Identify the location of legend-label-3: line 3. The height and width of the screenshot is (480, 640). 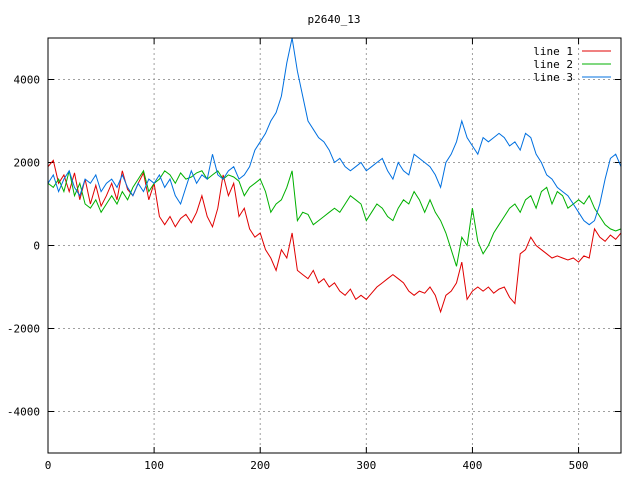
(553, 77).